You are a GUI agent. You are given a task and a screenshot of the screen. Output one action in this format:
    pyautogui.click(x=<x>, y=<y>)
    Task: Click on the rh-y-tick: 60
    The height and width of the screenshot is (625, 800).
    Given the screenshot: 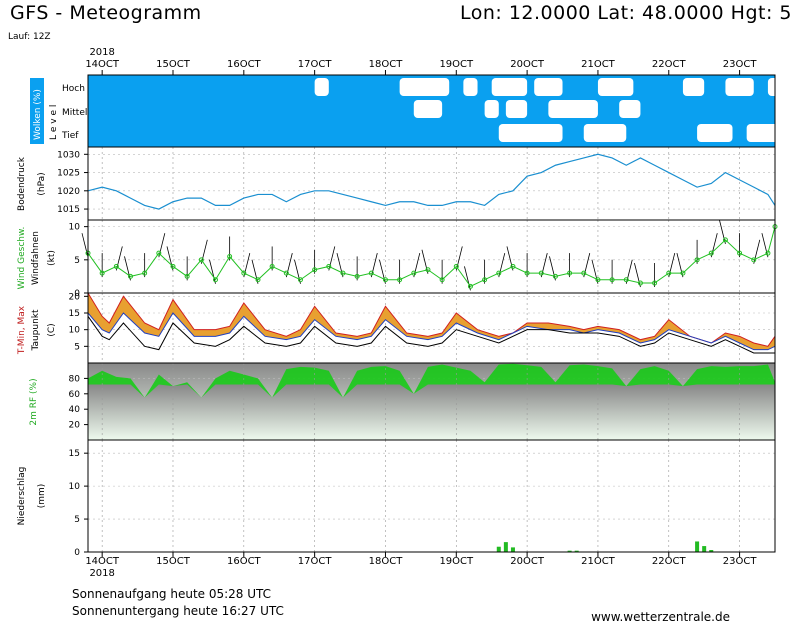 What is the action you would take?
    pyautogui.click(x=75, y=395)
    